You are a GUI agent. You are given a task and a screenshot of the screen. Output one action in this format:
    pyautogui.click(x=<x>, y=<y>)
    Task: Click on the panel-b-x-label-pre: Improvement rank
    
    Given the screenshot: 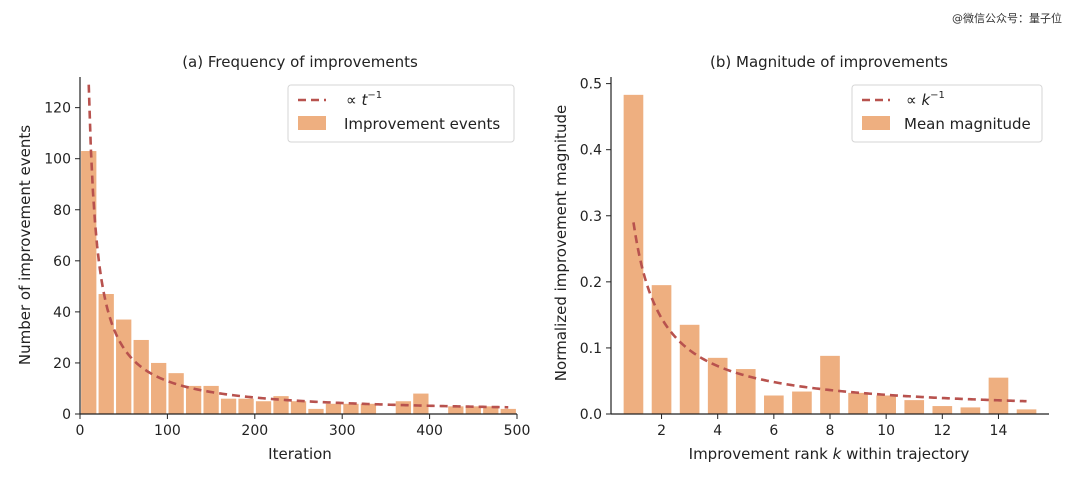 What is the action you would take?
    pyautogui.click(x=761, y=454)
    